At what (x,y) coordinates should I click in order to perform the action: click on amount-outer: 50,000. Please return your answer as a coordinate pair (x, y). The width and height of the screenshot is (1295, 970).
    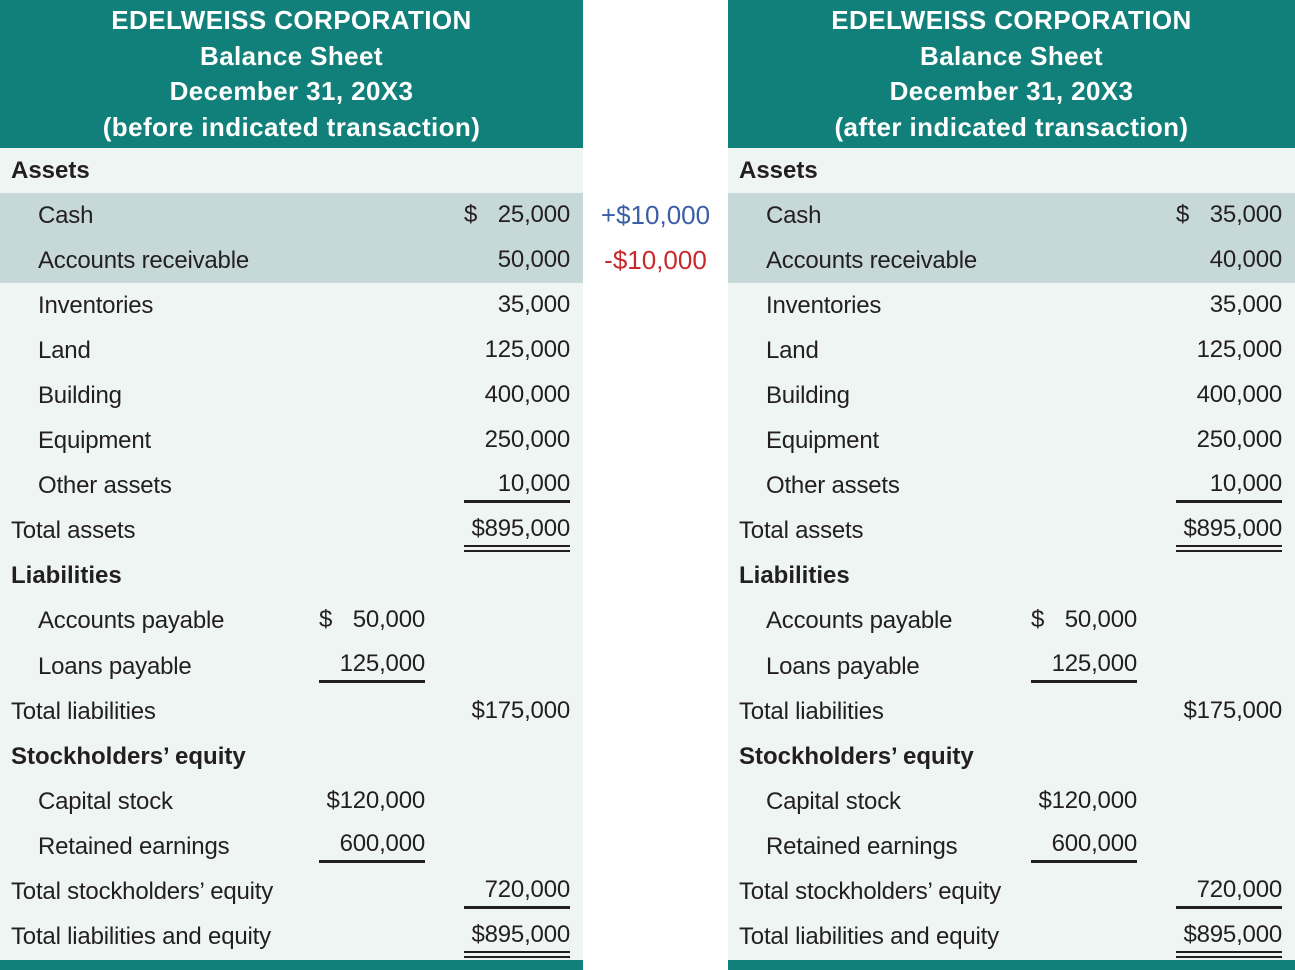
    Looking at the image, I should click on (517, 261).